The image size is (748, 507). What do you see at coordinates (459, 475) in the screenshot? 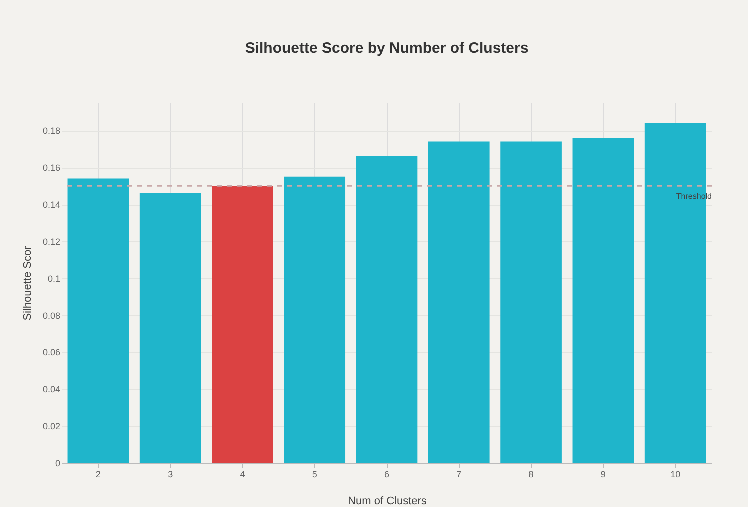
I see `x-tick-label: 7` at bounding box center [459, 475].